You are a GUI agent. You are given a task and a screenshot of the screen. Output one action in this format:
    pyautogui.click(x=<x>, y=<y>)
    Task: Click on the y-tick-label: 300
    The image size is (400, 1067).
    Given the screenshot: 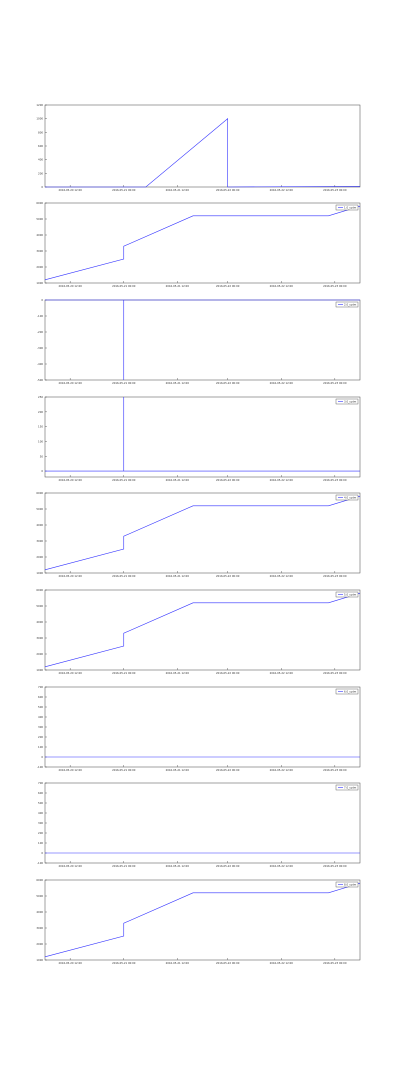 What is the action you would take?
    pyautogui.click(x=40, y=727)
    